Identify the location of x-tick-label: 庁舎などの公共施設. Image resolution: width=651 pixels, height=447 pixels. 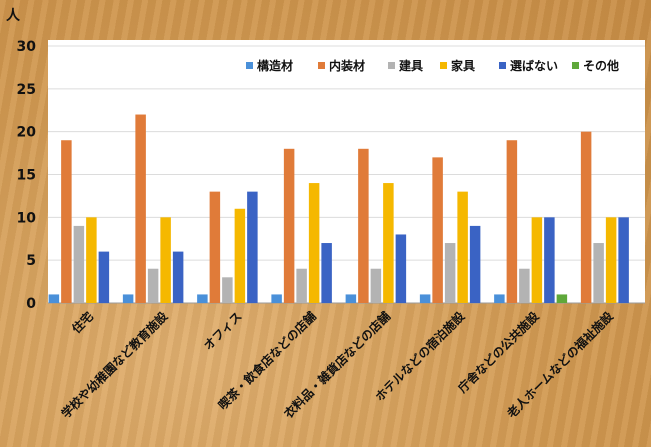
(498, 352).